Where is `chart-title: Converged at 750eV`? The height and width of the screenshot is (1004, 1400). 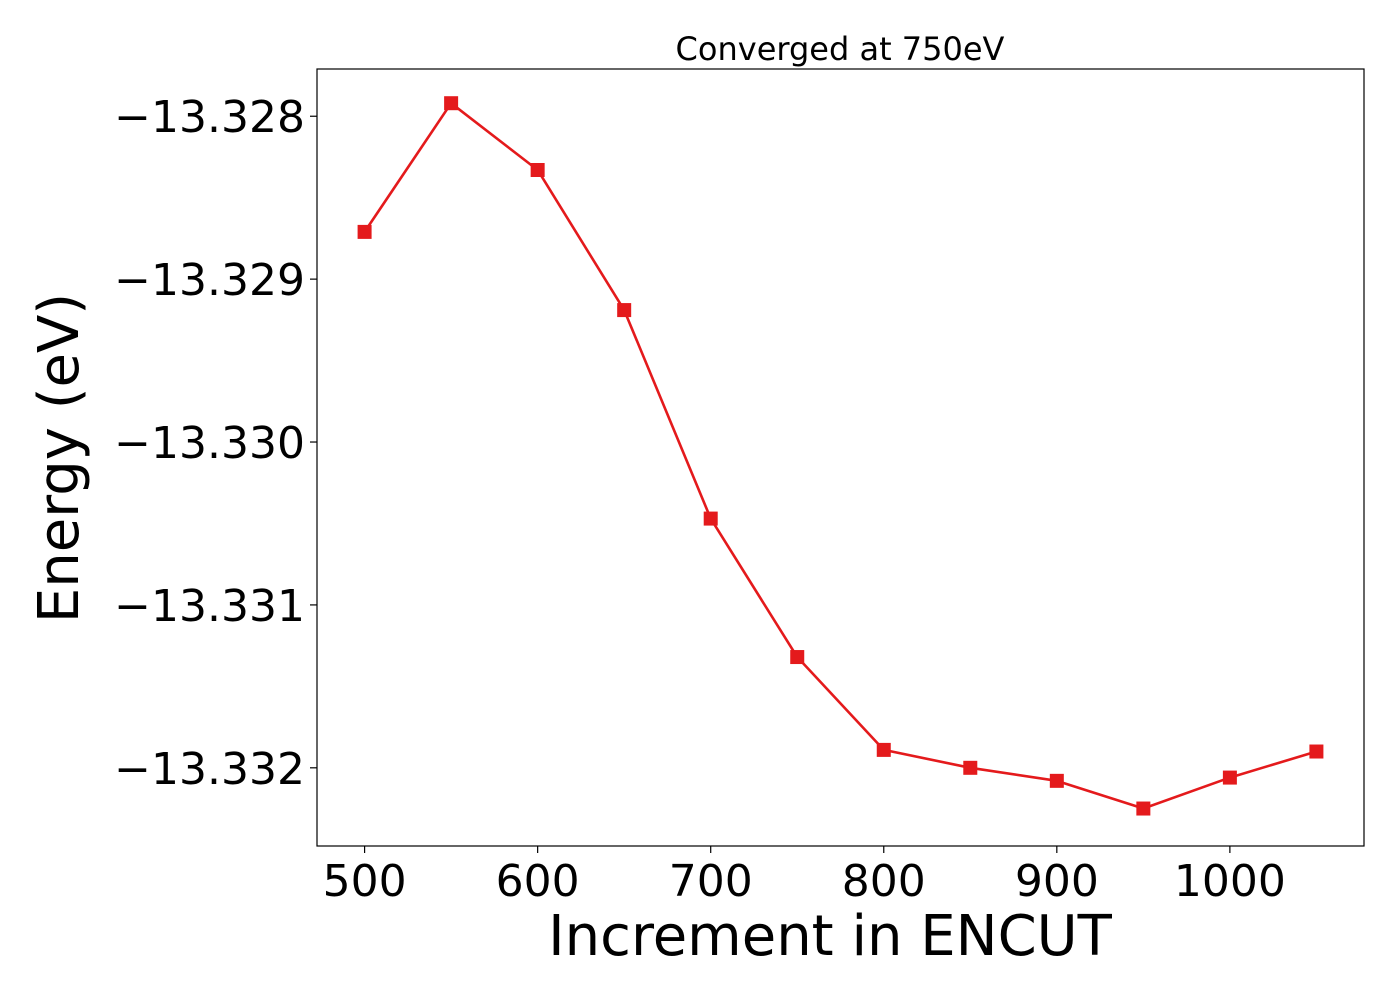
chart-title: Converged at 750eV is located at coordinates (840, 49).